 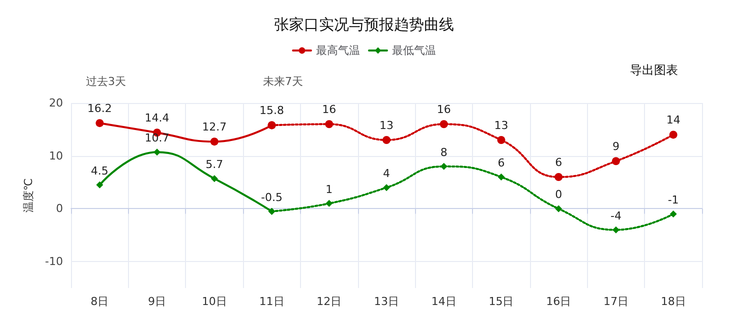 I want to click on x-tick-label: 18日, so click(x=673, y=301).